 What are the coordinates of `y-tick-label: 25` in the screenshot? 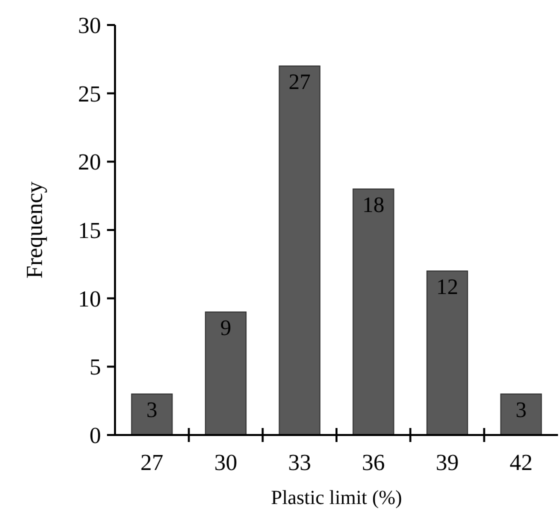 It's located at (89, 93).